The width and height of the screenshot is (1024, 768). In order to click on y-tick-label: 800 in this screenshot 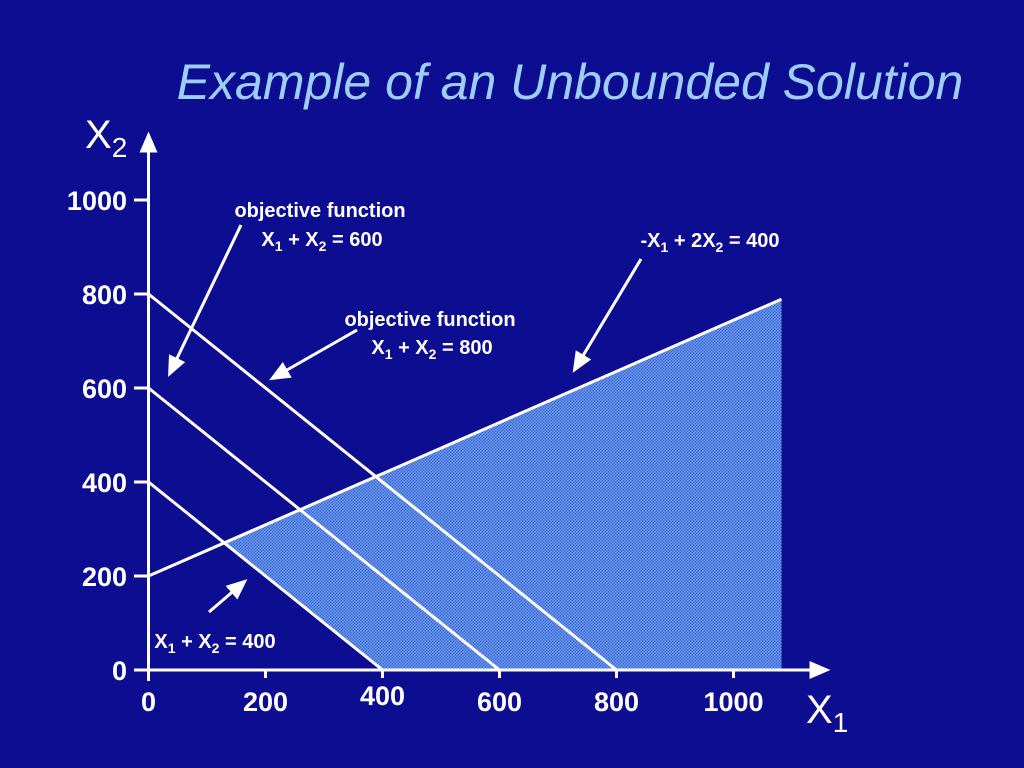, I will do `click(104, 295)`.